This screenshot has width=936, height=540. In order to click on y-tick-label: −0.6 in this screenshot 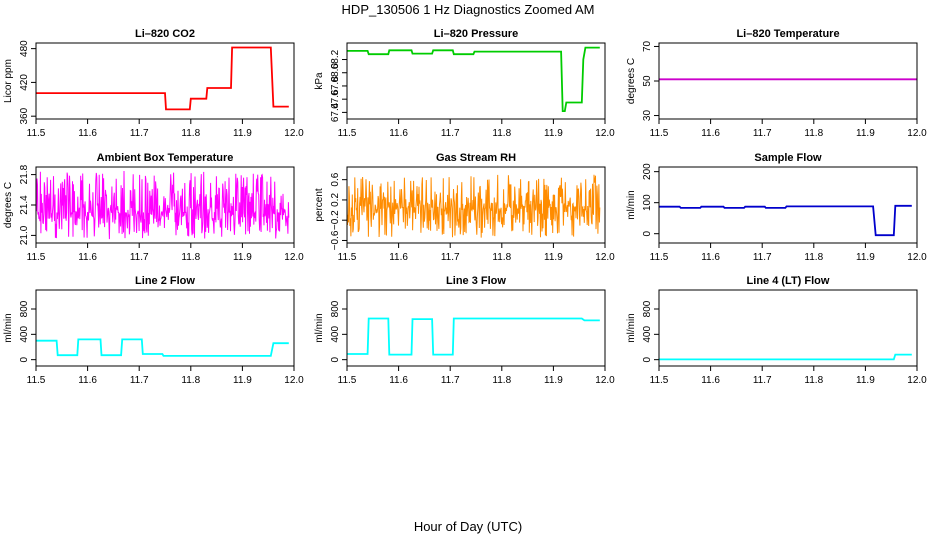, I will do `click(335, 240)`.